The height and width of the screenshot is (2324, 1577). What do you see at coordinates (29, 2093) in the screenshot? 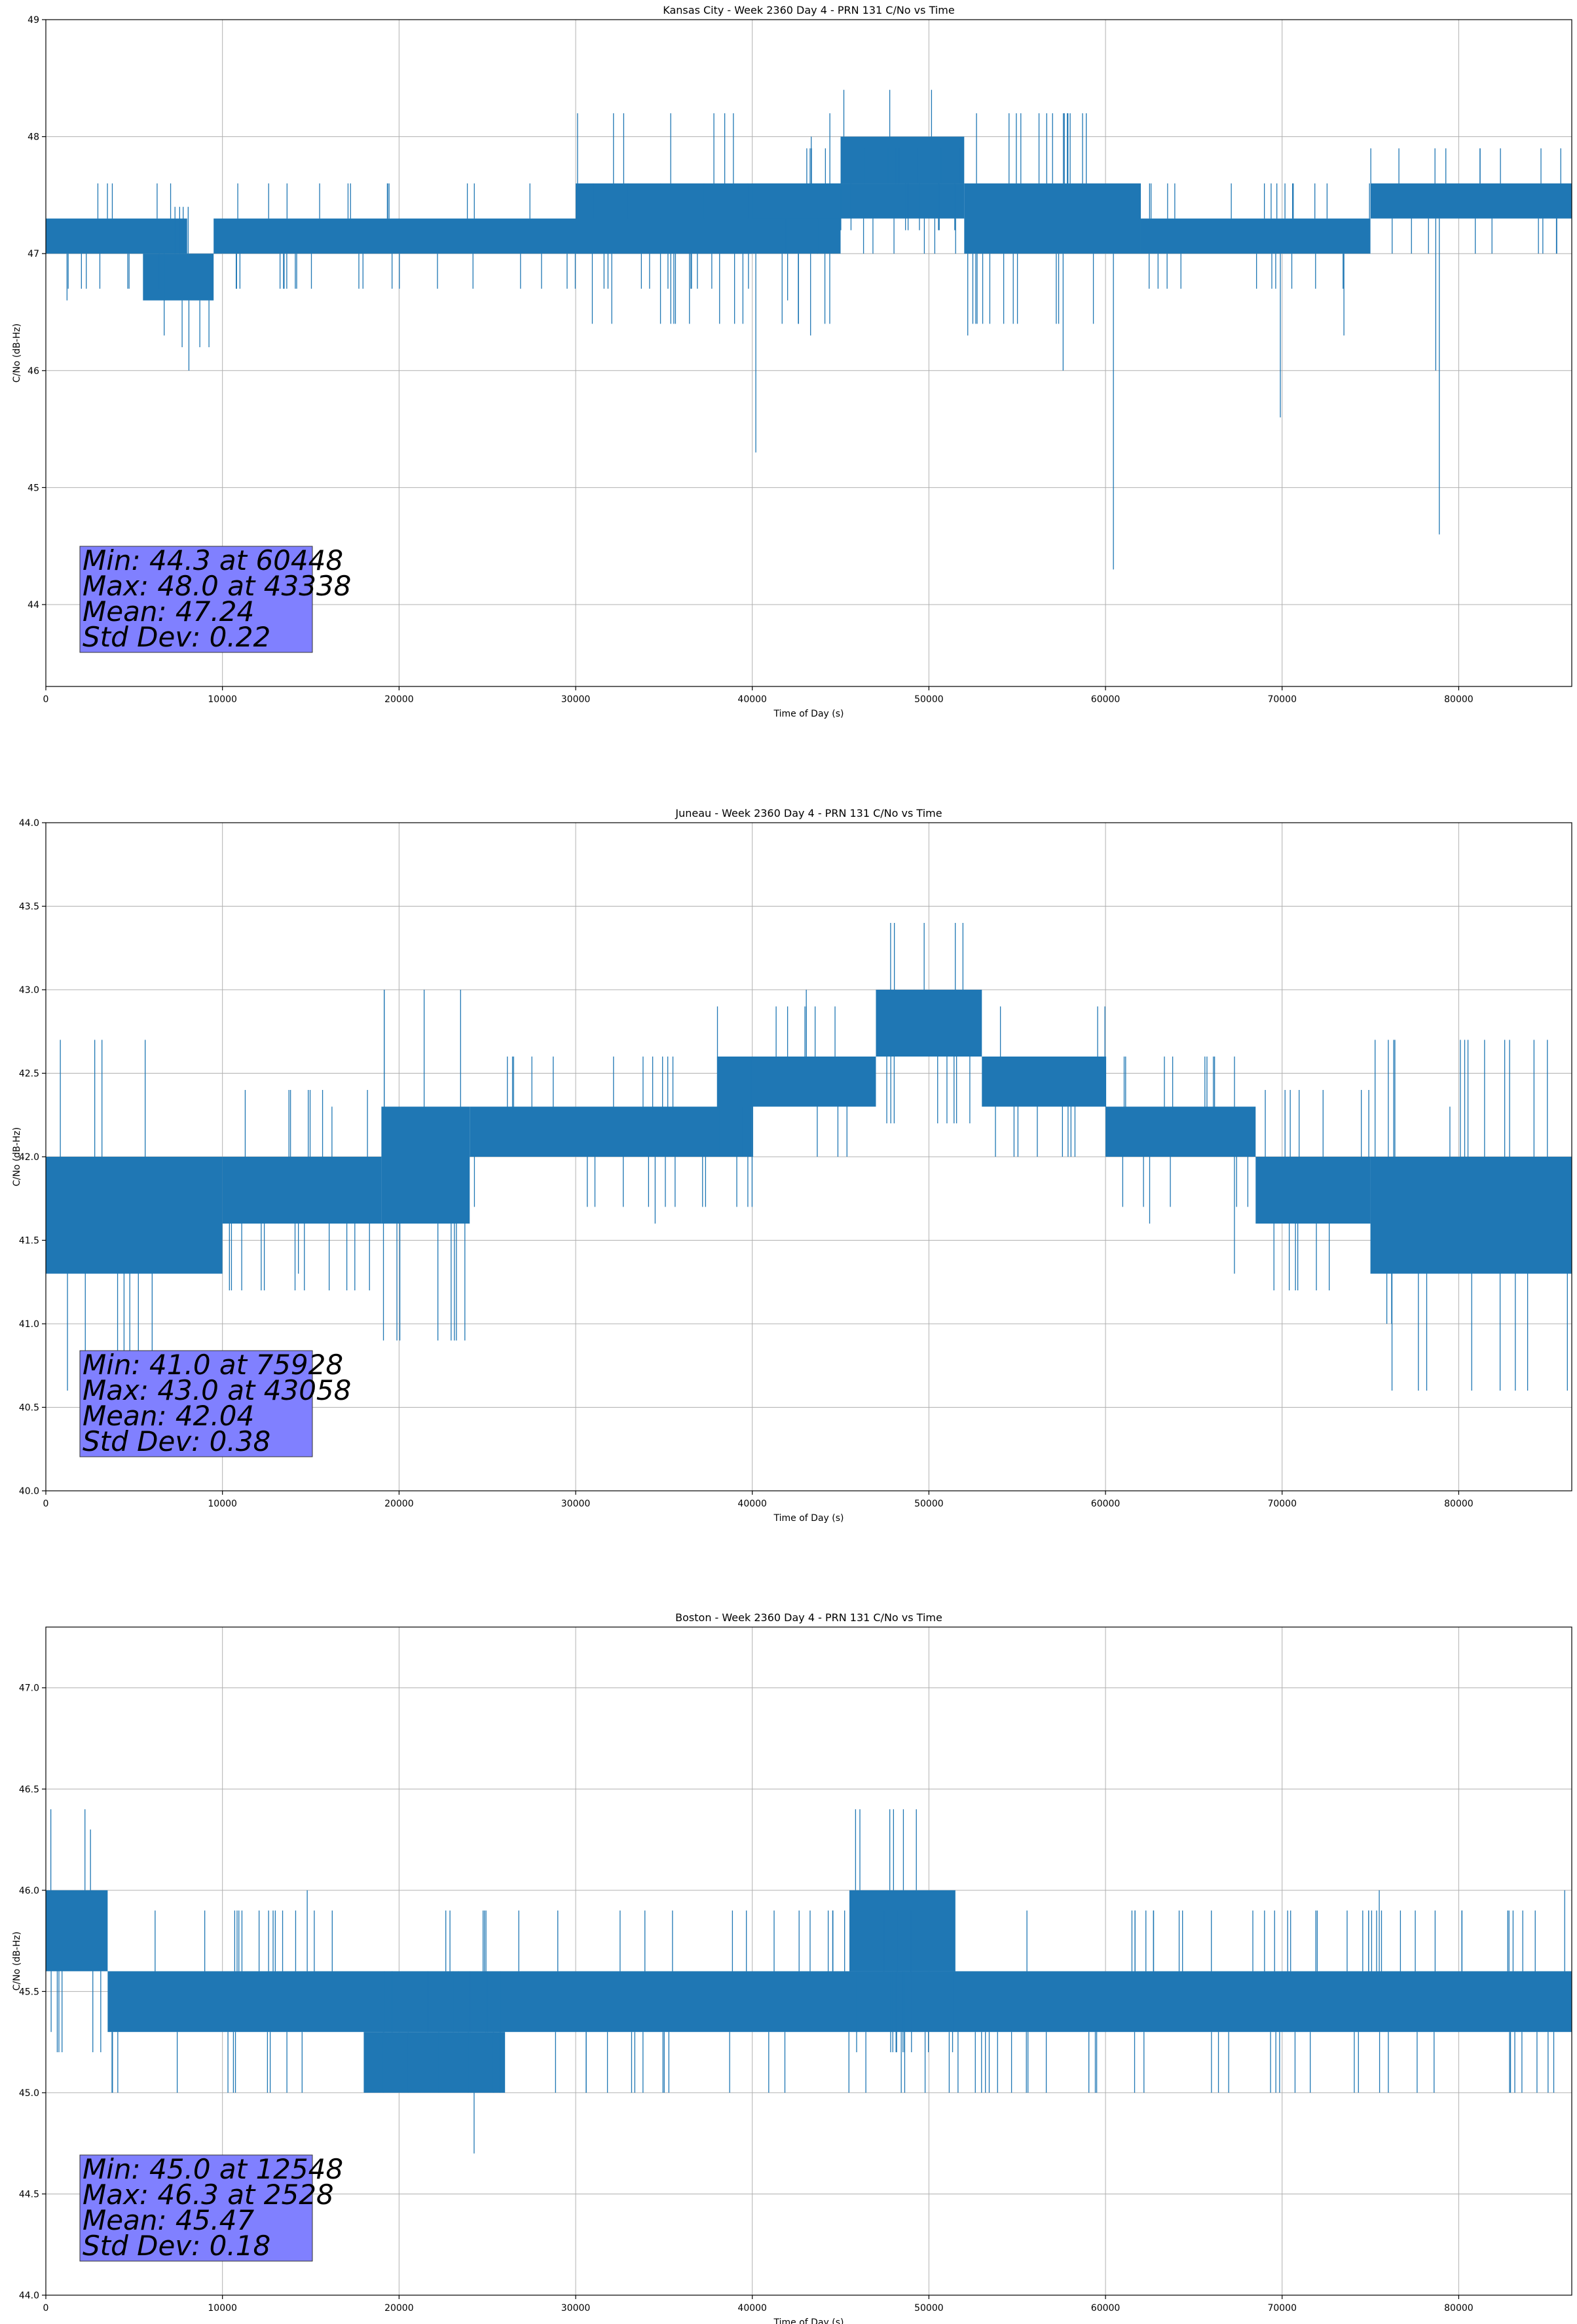
I see `y-tick-label: 45.0` at bounding box center [29, 2093].